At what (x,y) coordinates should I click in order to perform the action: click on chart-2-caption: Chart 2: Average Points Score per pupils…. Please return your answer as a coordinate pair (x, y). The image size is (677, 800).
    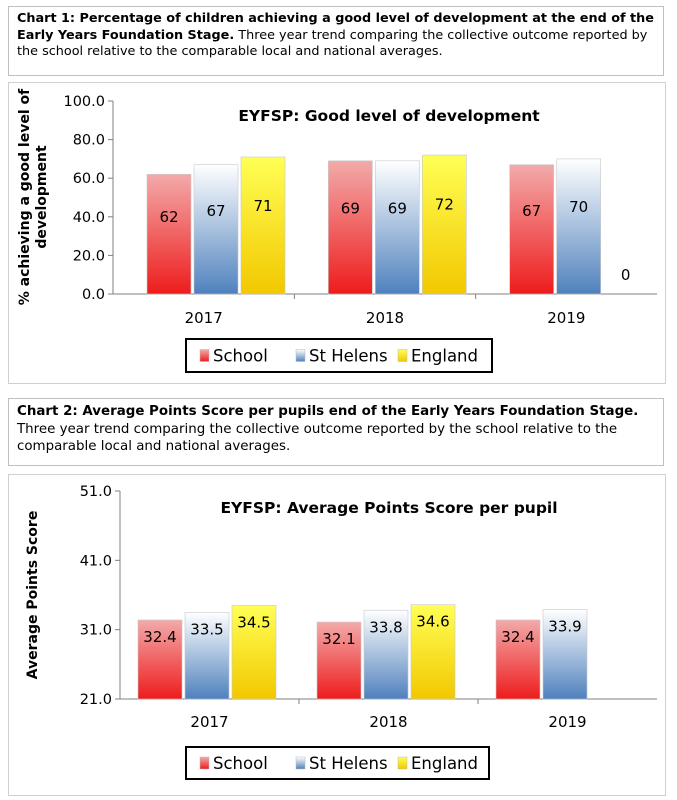
    Looking at the image, I should click on (336, 432).